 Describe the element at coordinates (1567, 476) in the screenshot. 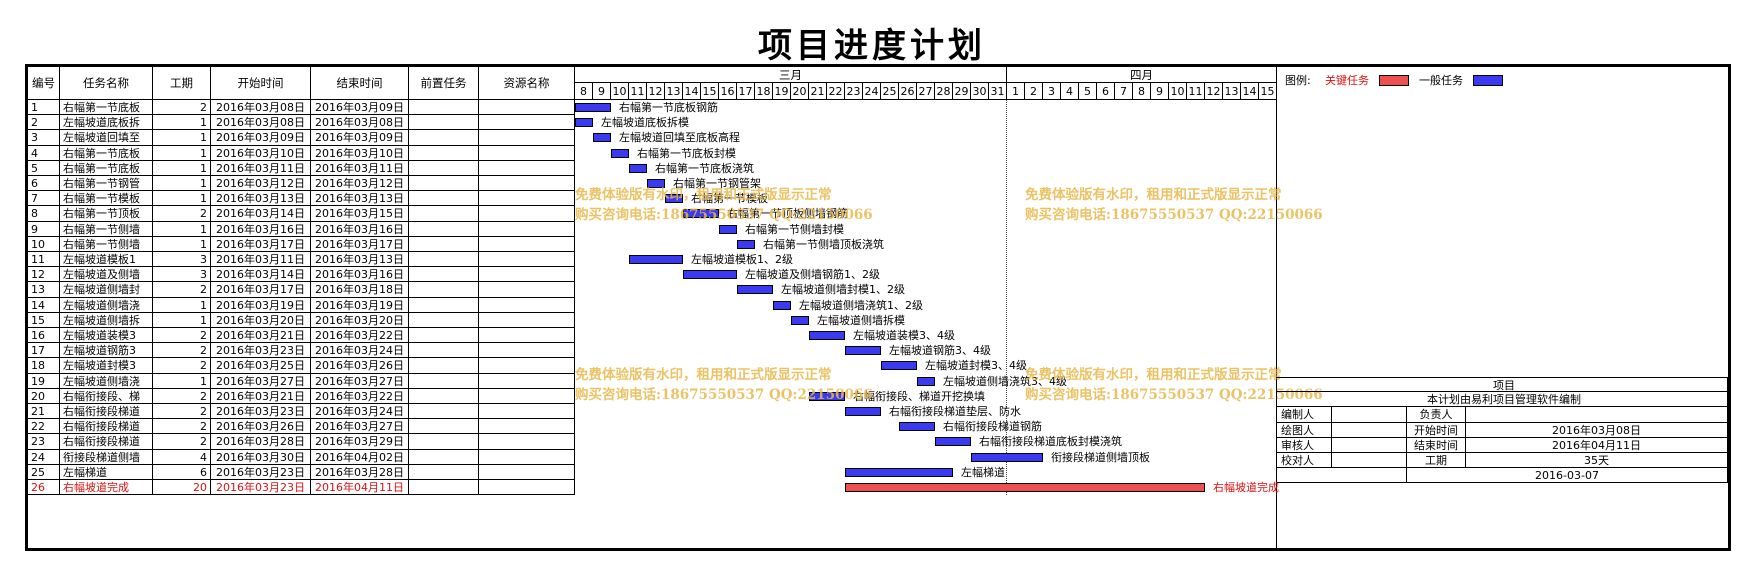

I see `info-date: 2016-03-07` at that location.